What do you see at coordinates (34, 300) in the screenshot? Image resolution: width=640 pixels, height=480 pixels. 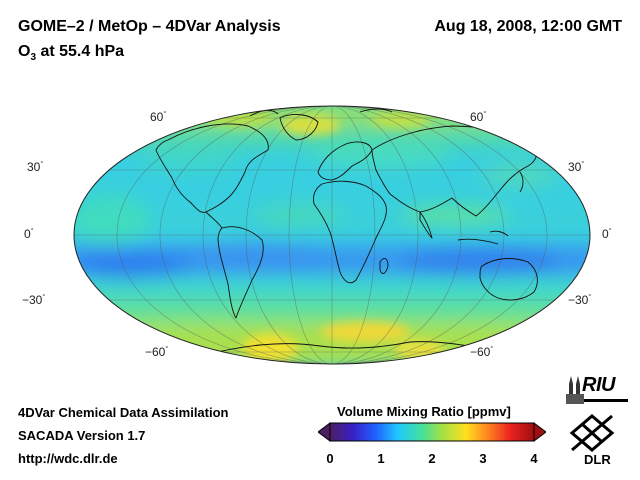 I see `lat-label-30s-left: −30°` at bounding box center [34, 300].